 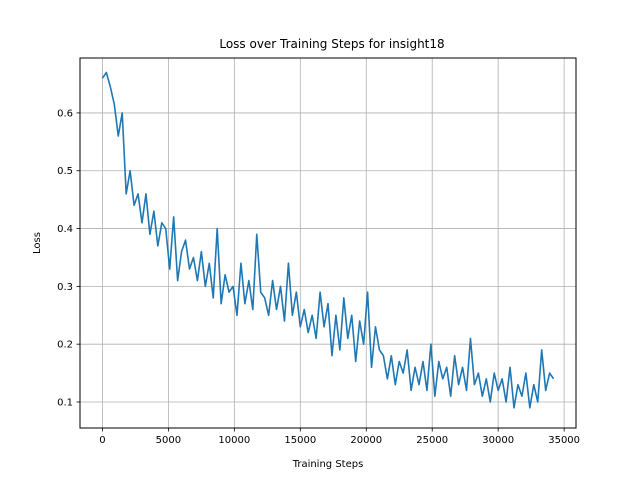 What do you see at coordinates (65, 171) in the screenshot?
I see `y-tick-label: 0.5` at bounding box center [65, 171].